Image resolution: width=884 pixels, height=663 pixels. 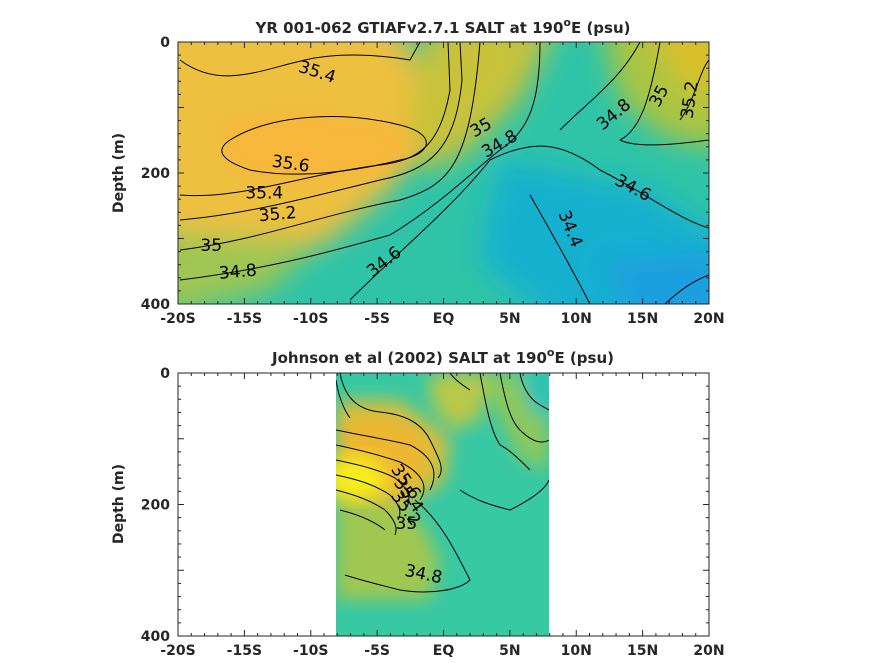 What do you see at coordinates (277, 214) in the screenshot?
I see `contour-label: 35.2` at bounding box center [277, 214].